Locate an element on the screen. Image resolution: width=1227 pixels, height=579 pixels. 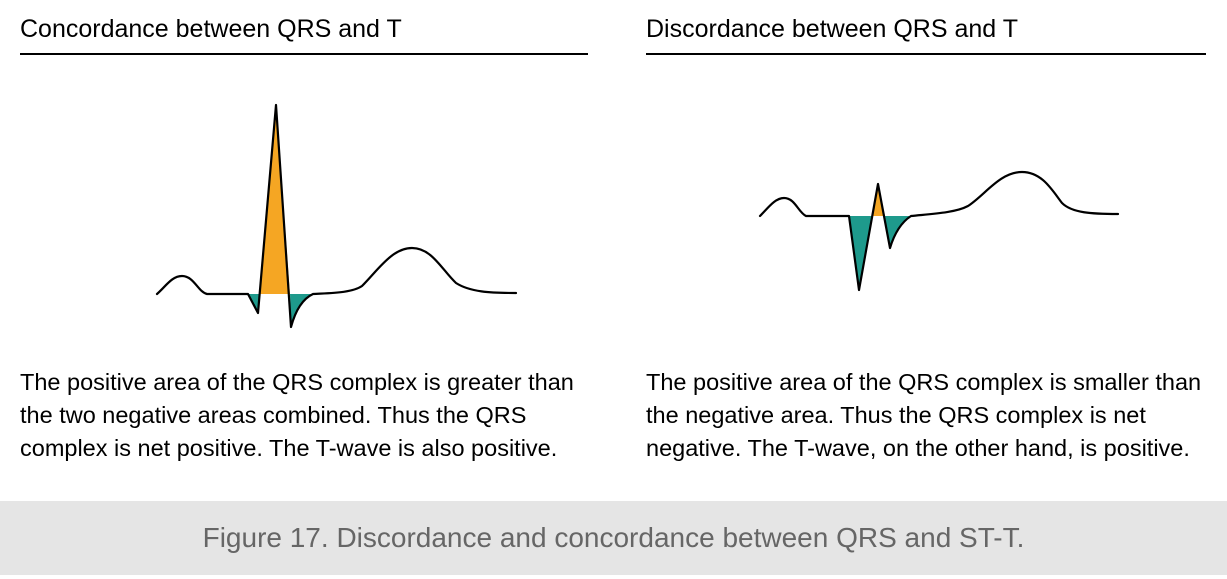
concordant-trace is located at coordinates (336, 216).